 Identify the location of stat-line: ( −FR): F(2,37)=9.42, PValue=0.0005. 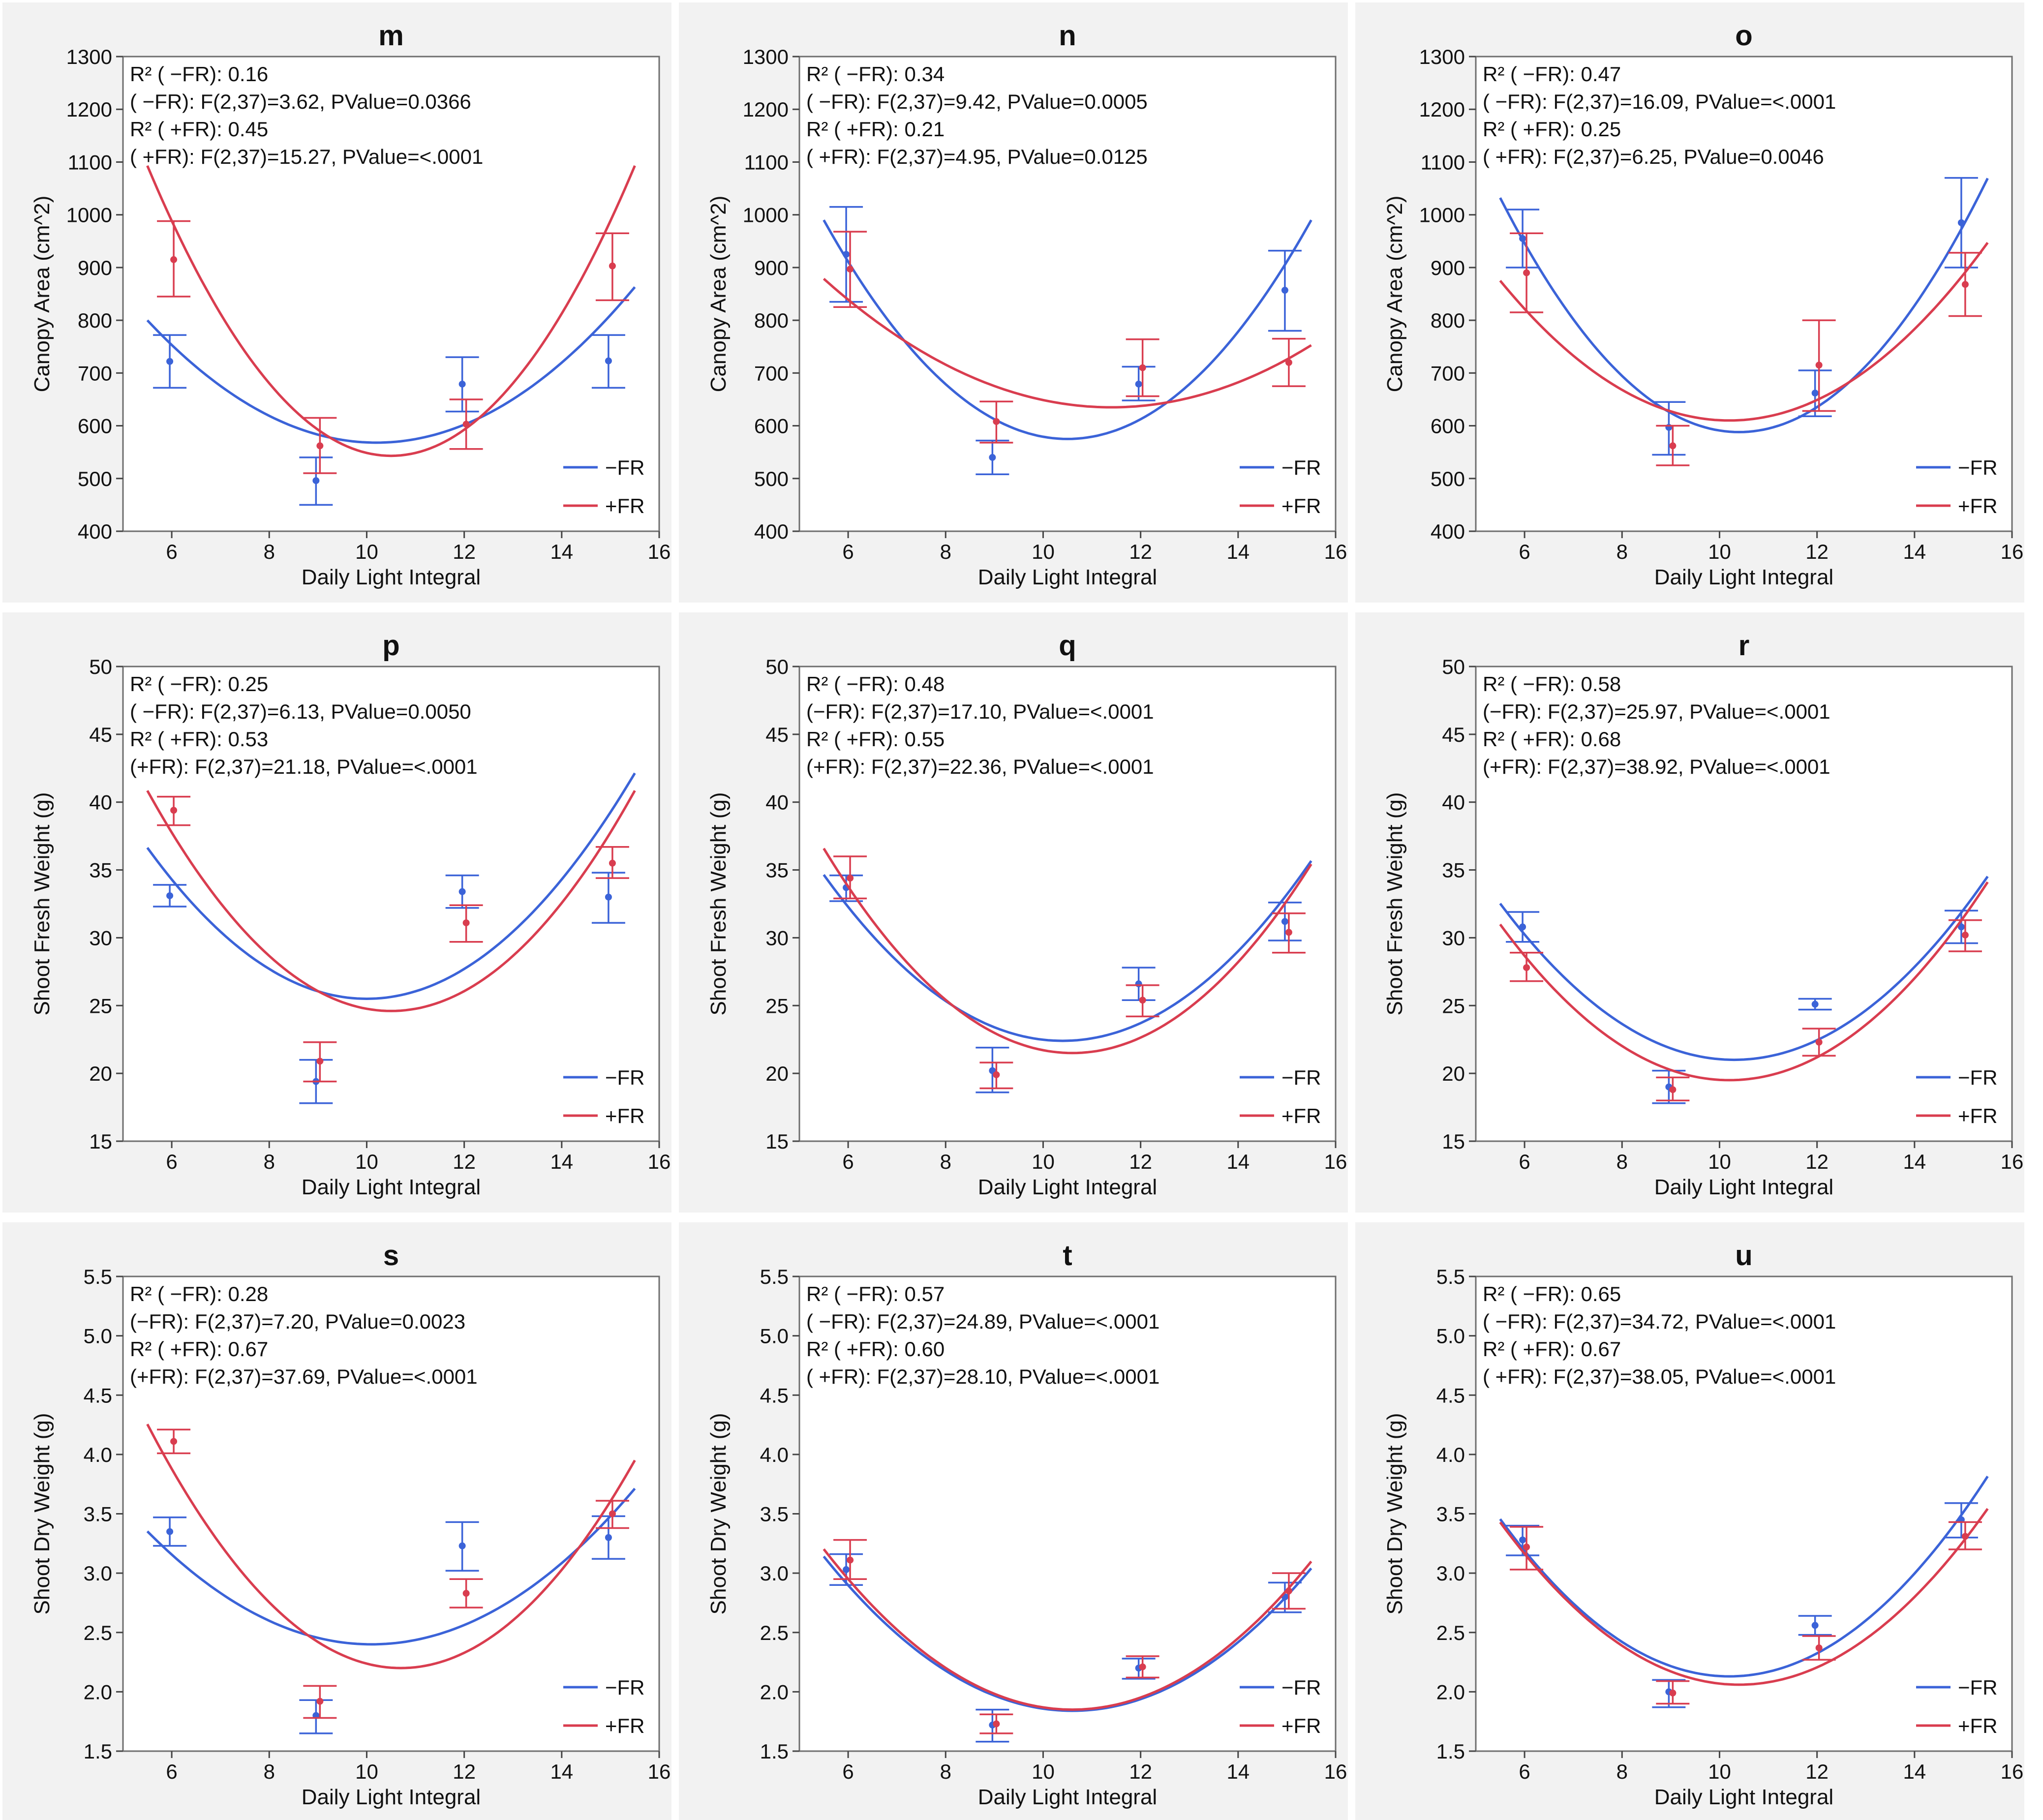
(977, 101).